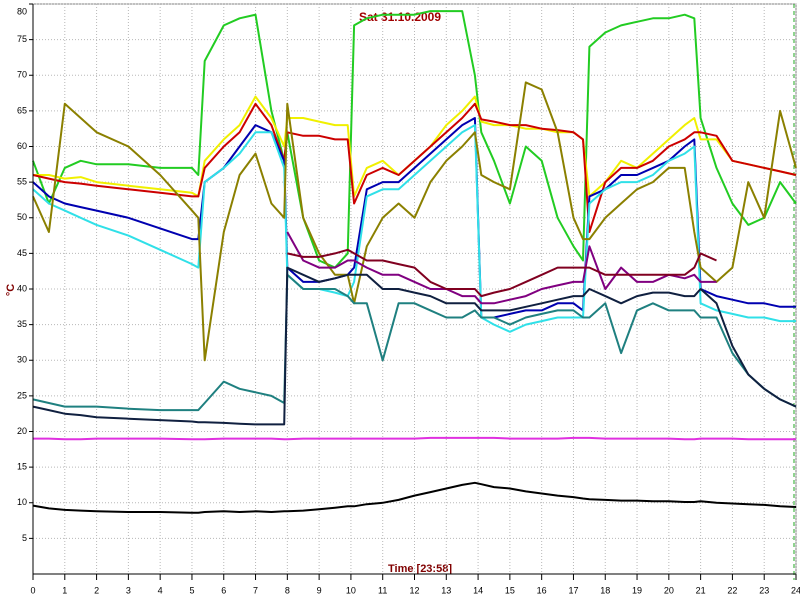  What do you see at coordinates (22, 146) in the screenshot?
I see `y-tick-label: 60` at bounding box center [22, 146].